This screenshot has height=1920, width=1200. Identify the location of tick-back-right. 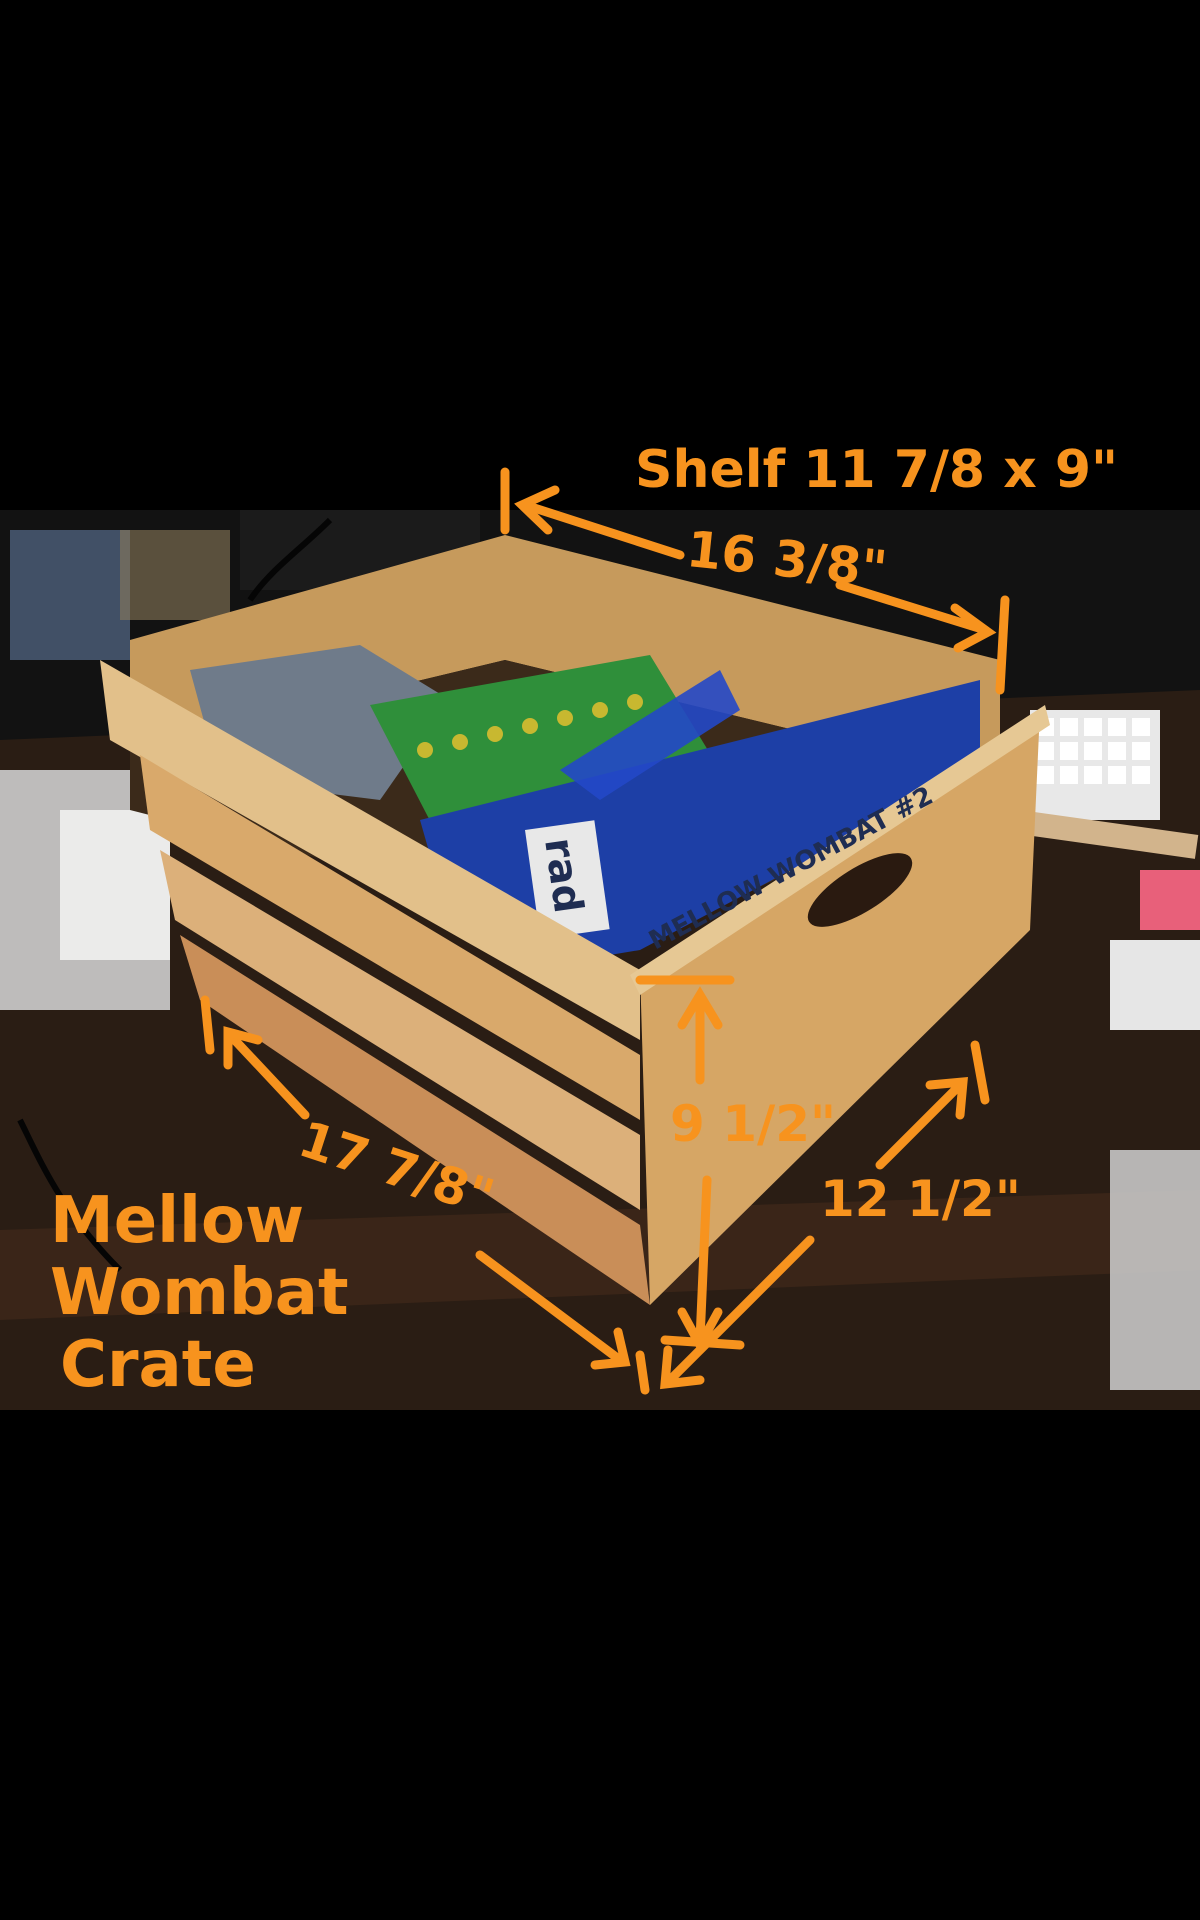
(1002, 645).